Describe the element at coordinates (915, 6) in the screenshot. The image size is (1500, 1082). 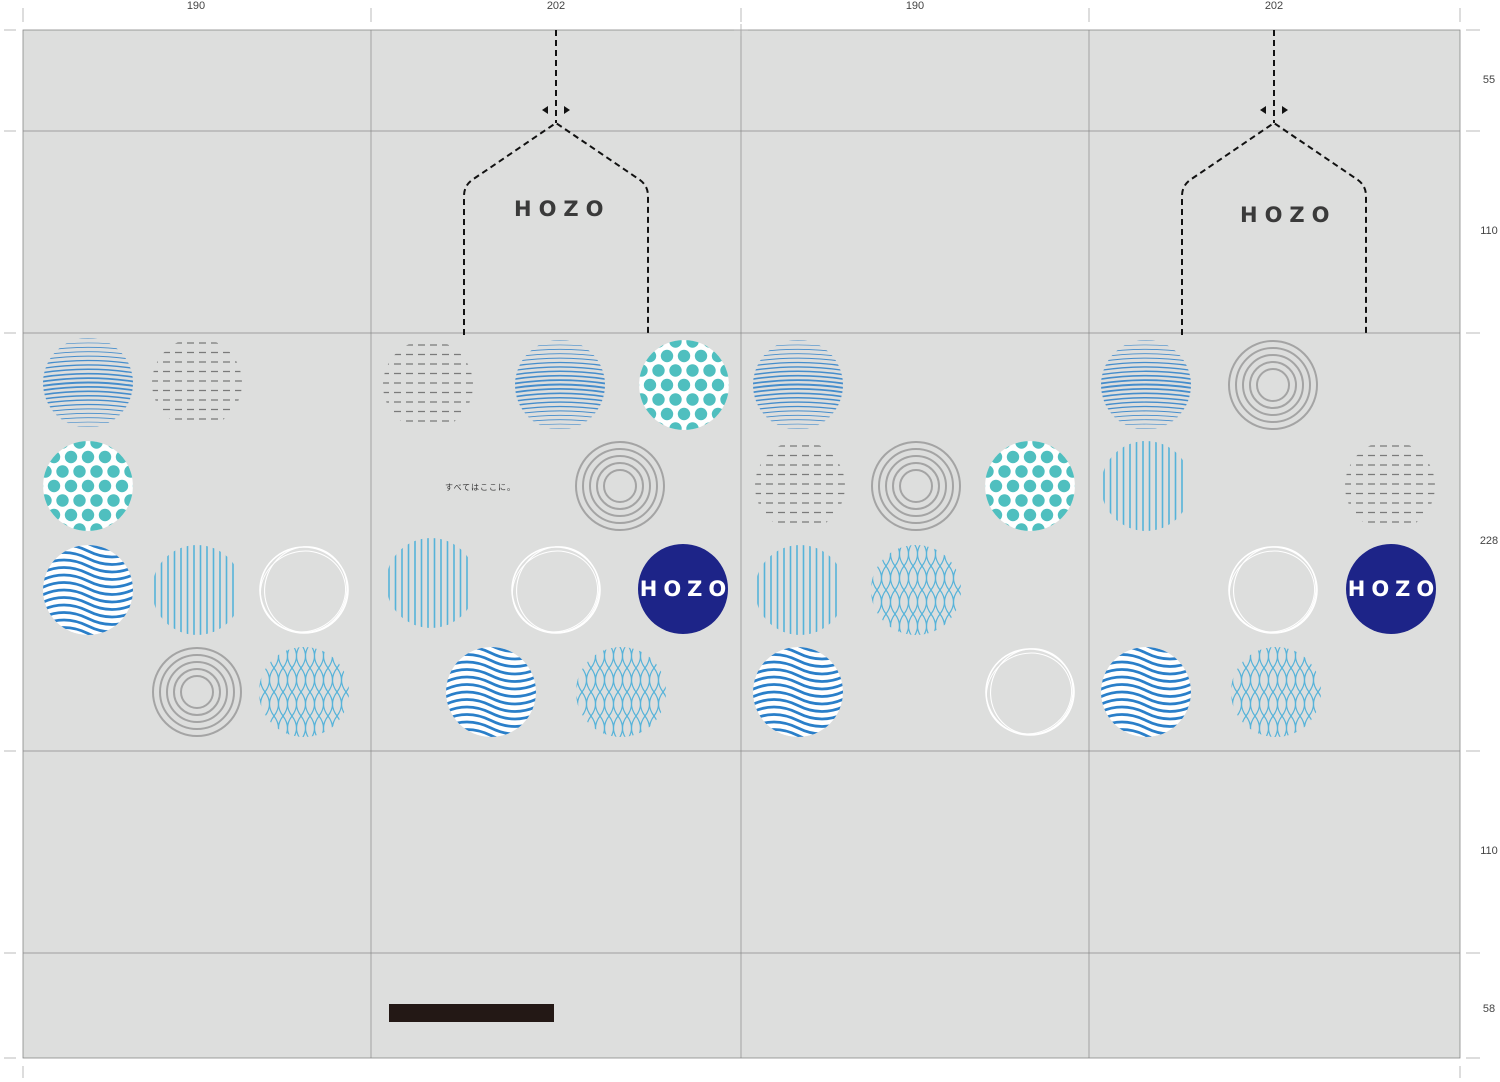
I see `top-dimension-3: 190` at that location.